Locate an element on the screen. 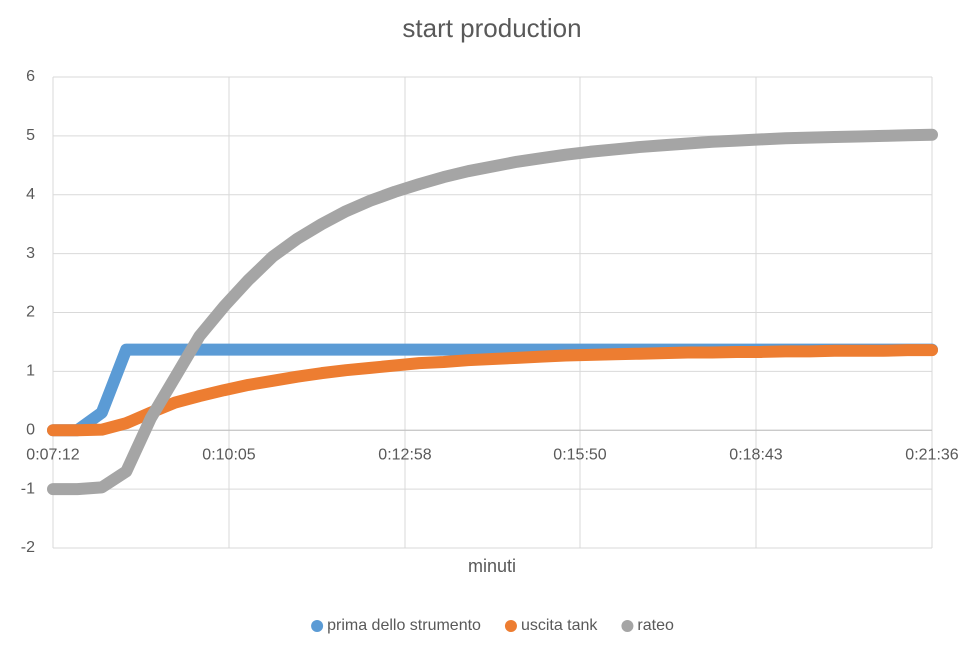 This screenshot has height=650, width=976. y-tick-label: 5 is located at coordinates (30, 135).